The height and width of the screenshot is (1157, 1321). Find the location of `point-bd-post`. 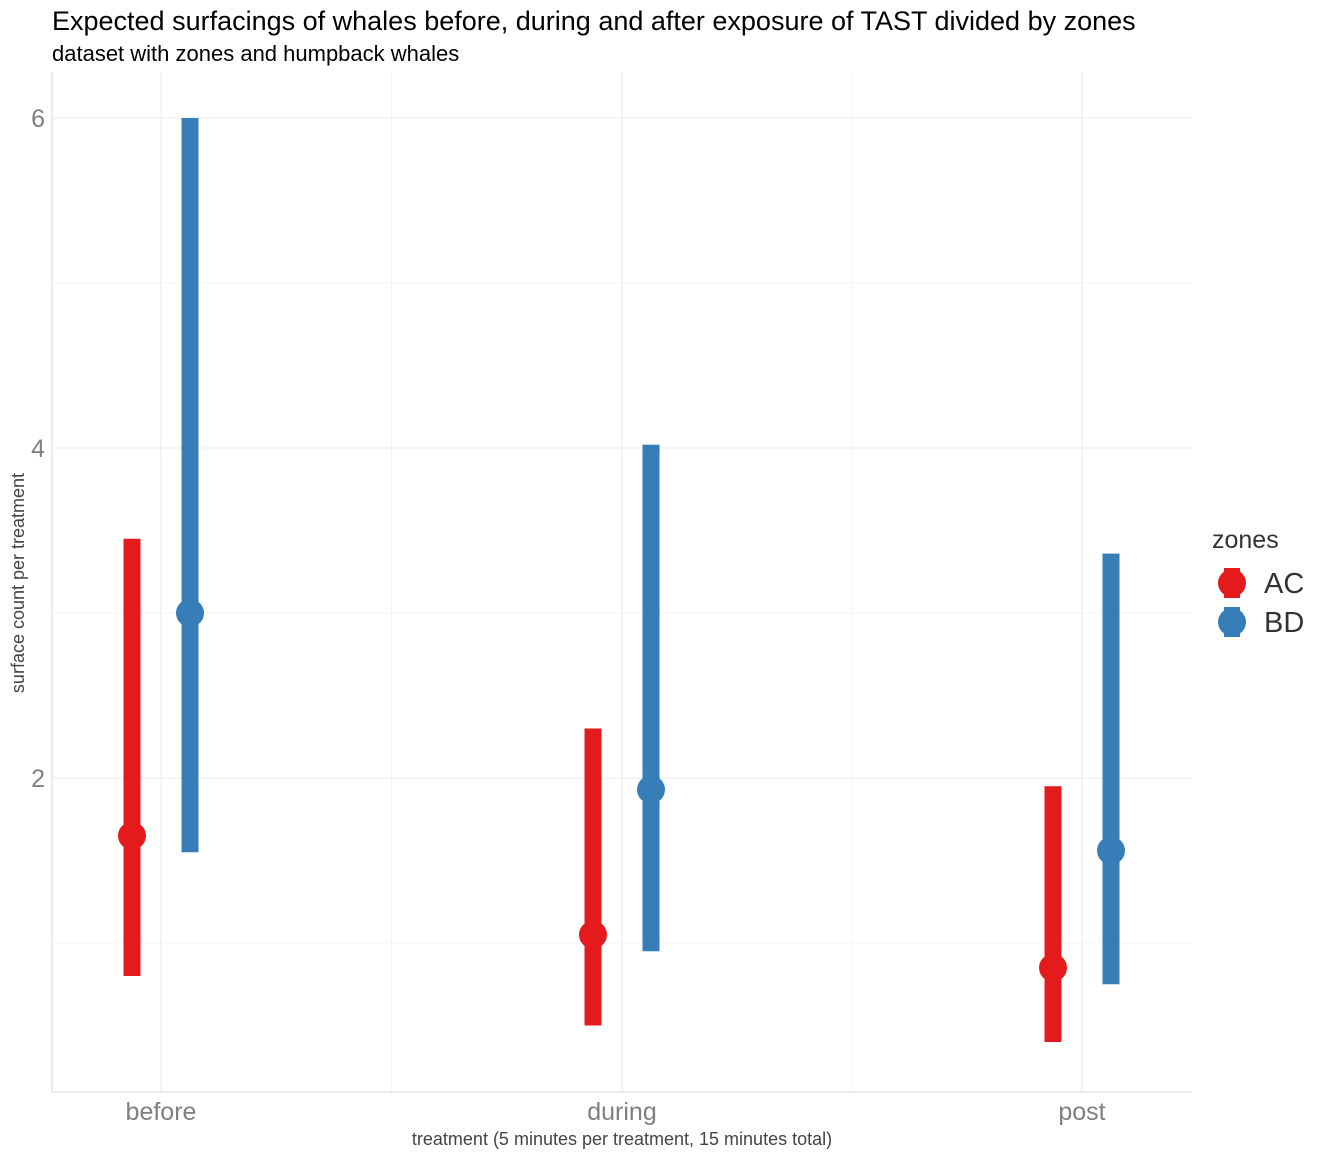

point-bd-post is located at coordinates (1111, 850).